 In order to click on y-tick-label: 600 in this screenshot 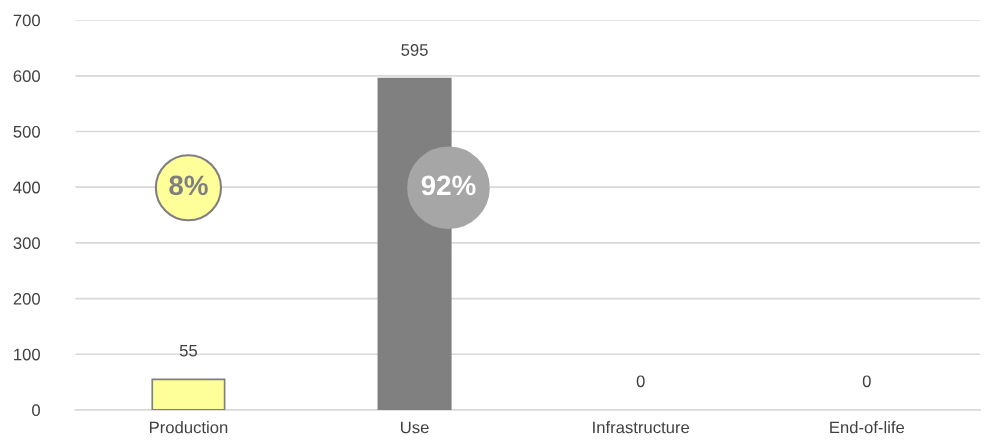, I will do `click(26, 76)`.